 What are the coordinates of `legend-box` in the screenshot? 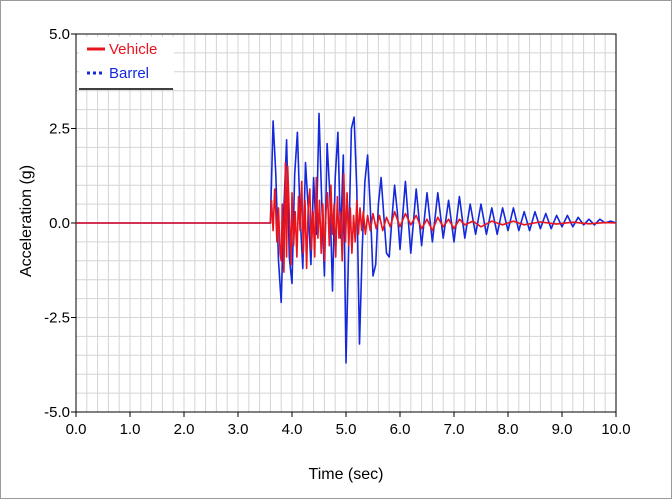 It's located at (126, 63).